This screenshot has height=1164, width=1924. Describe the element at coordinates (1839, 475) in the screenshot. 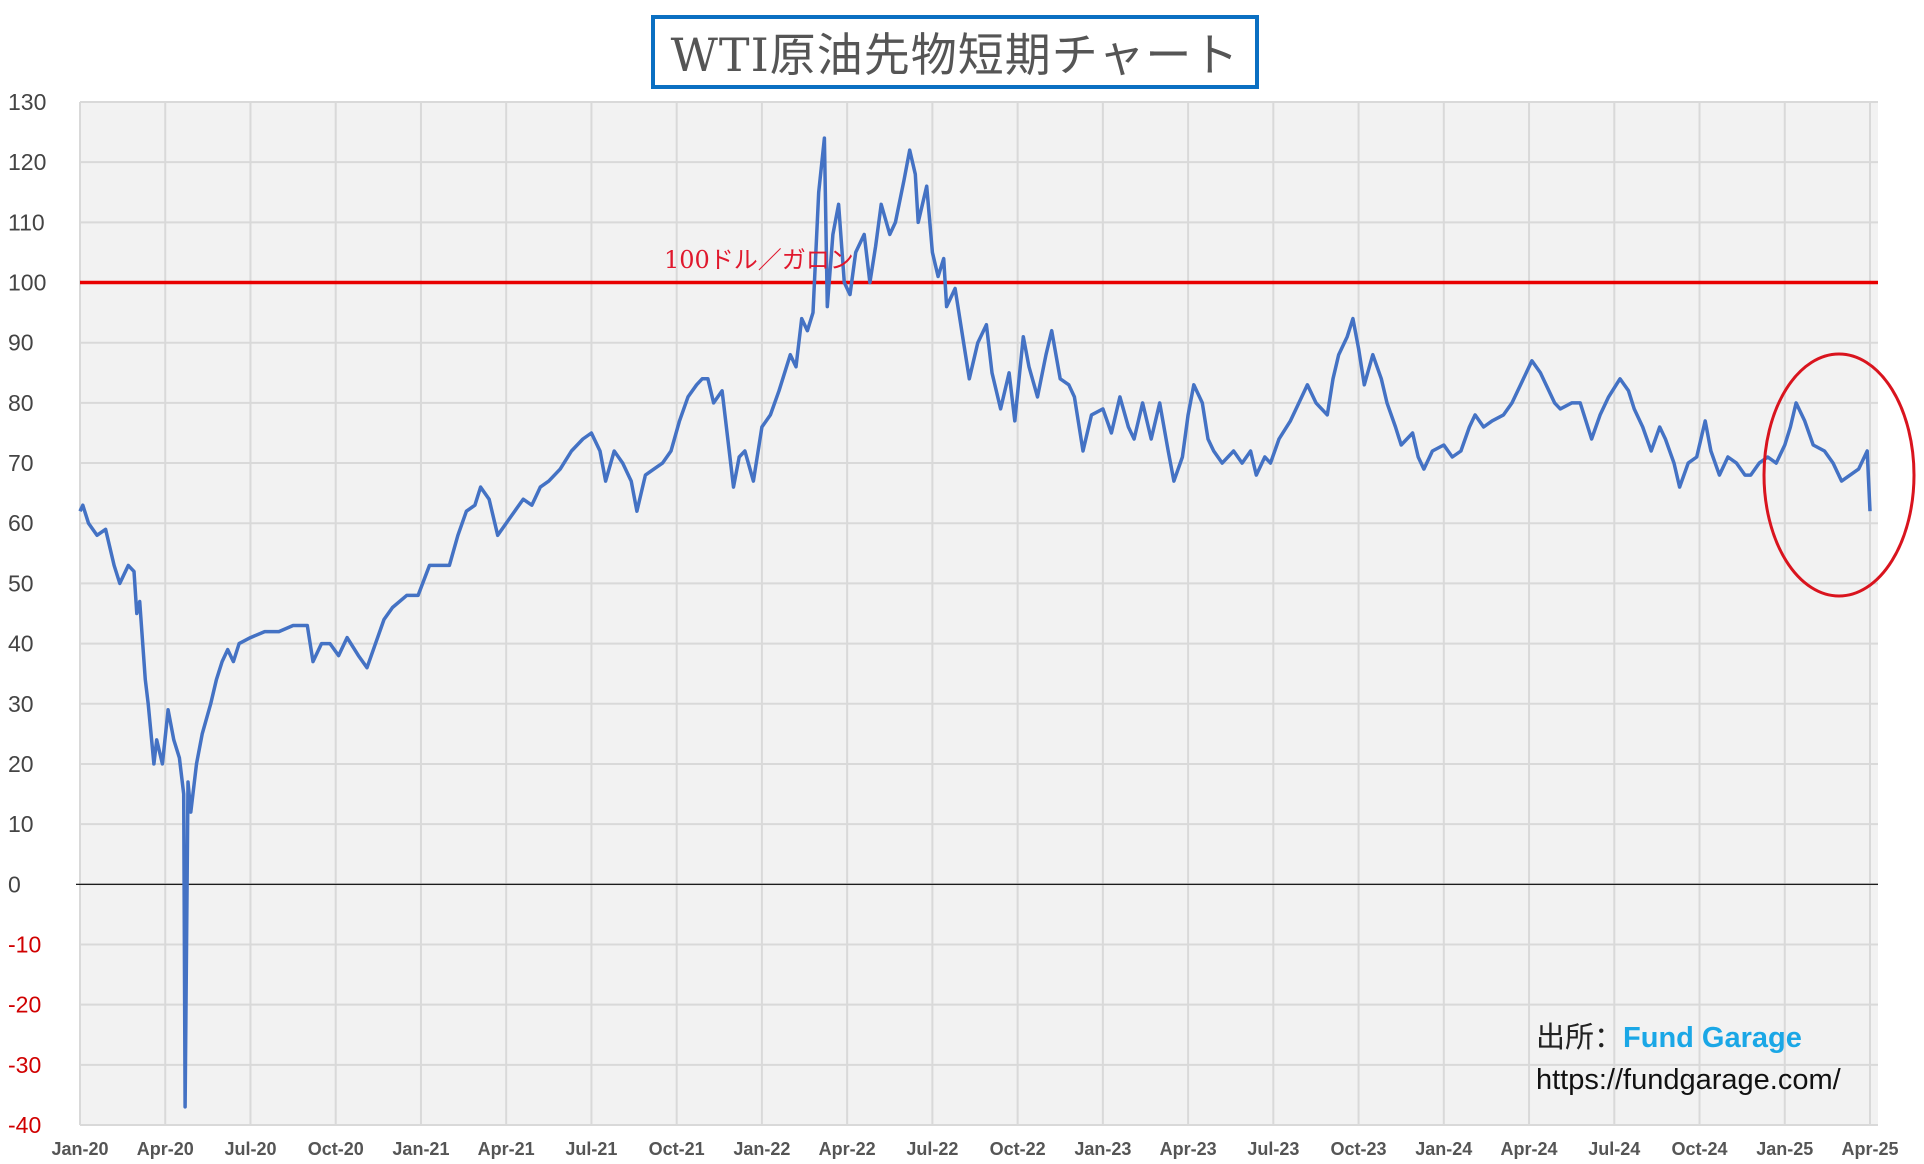

I see `highlight-ellipse` at that location.